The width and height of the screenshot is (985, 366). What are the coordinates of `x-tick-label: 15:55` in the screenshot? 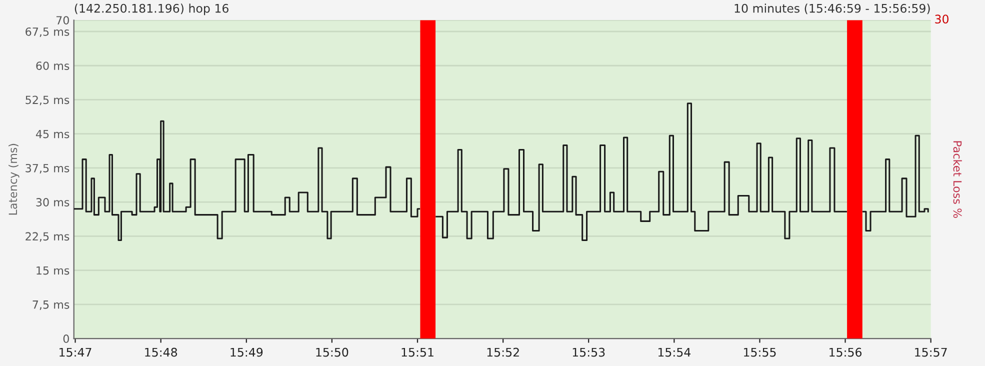 It's located at (760, 352).